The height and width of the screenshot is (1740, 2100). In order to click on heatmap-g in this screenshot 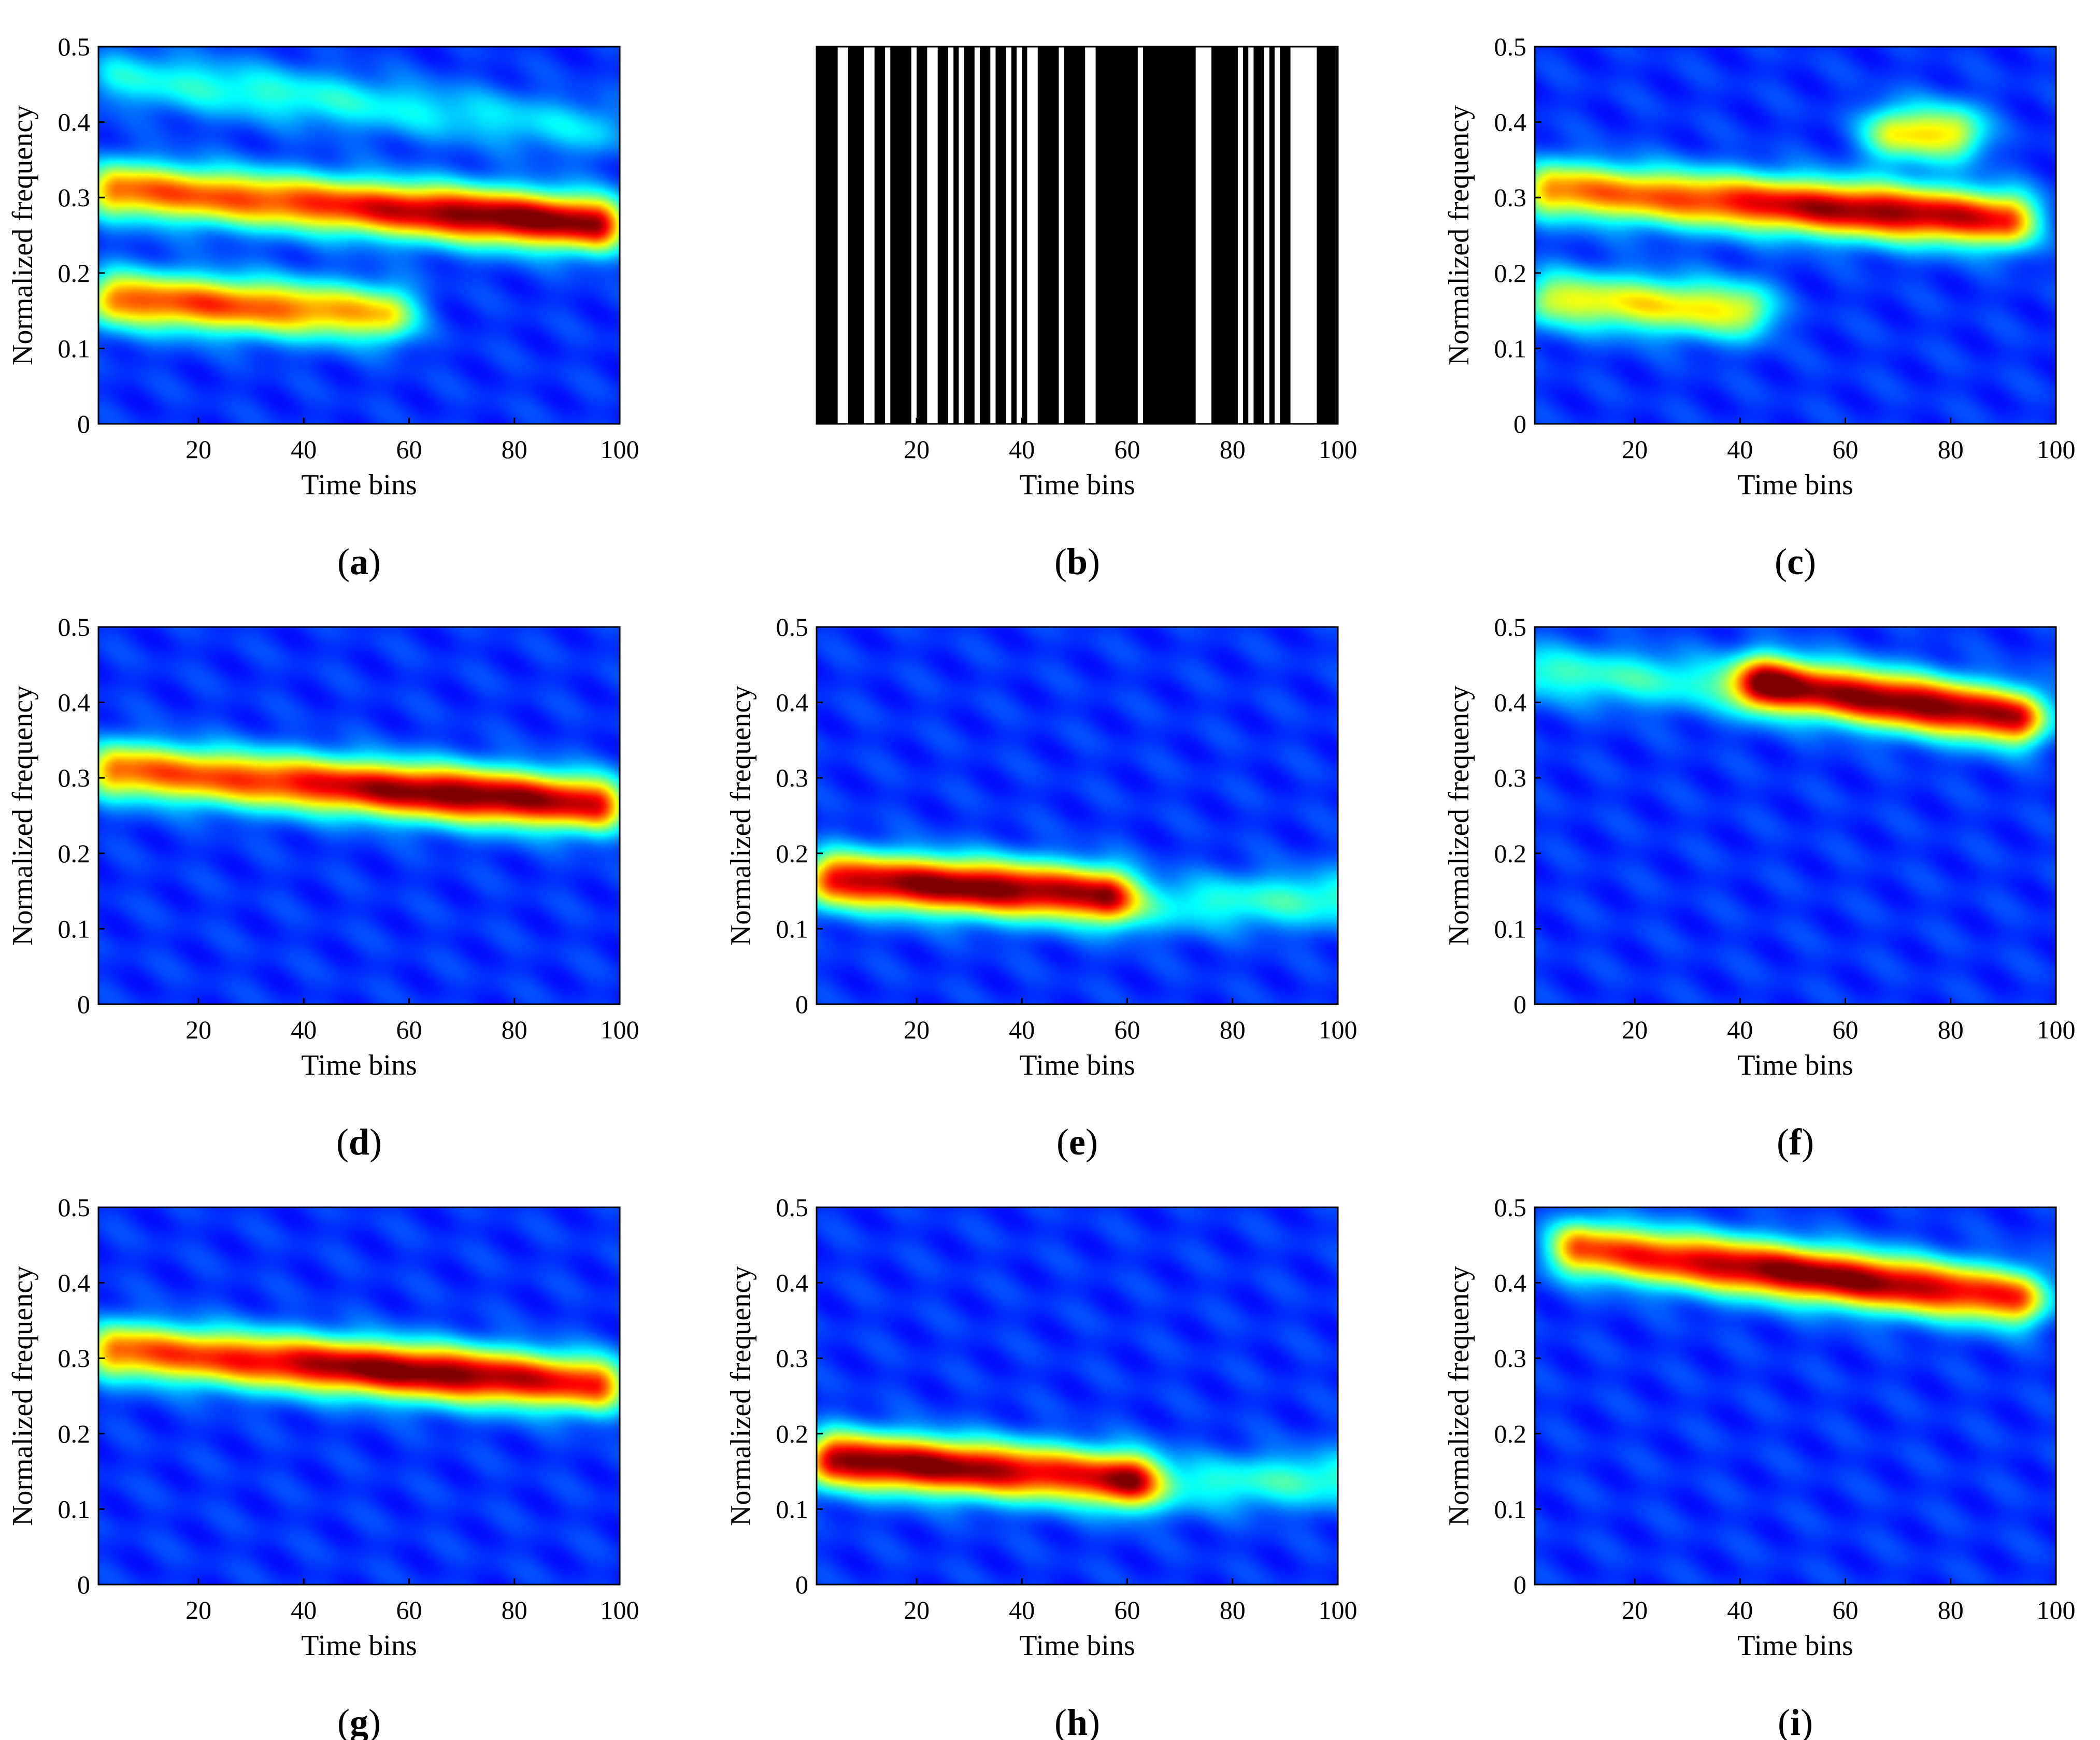, I will do `click(359, 1396)`.